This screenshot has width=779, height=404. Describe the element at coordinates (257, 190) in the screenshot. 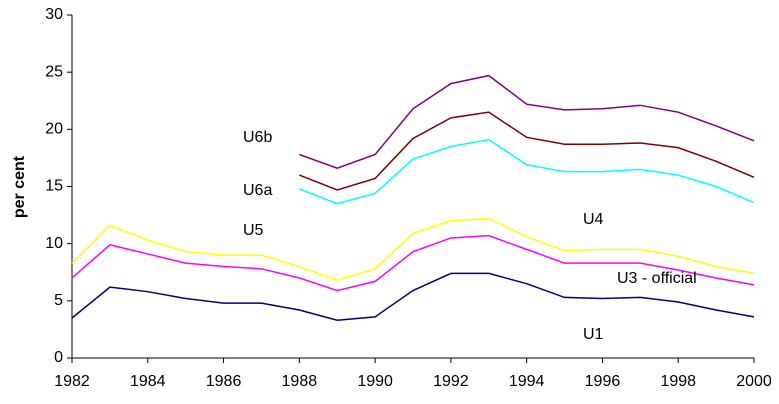

I see `series-label: U6a` at that location.